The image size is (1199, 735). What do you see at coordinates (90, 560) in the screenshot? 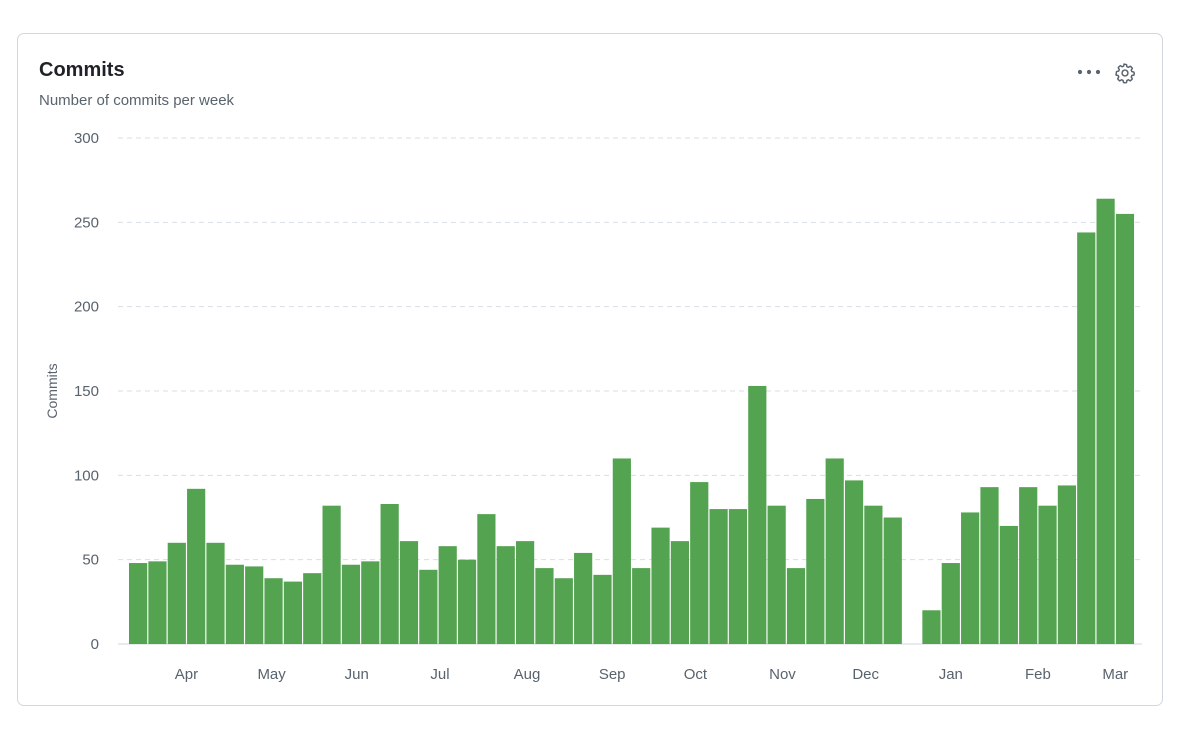
I see `y-tick-label: 50` at bounding box center [90, 560].